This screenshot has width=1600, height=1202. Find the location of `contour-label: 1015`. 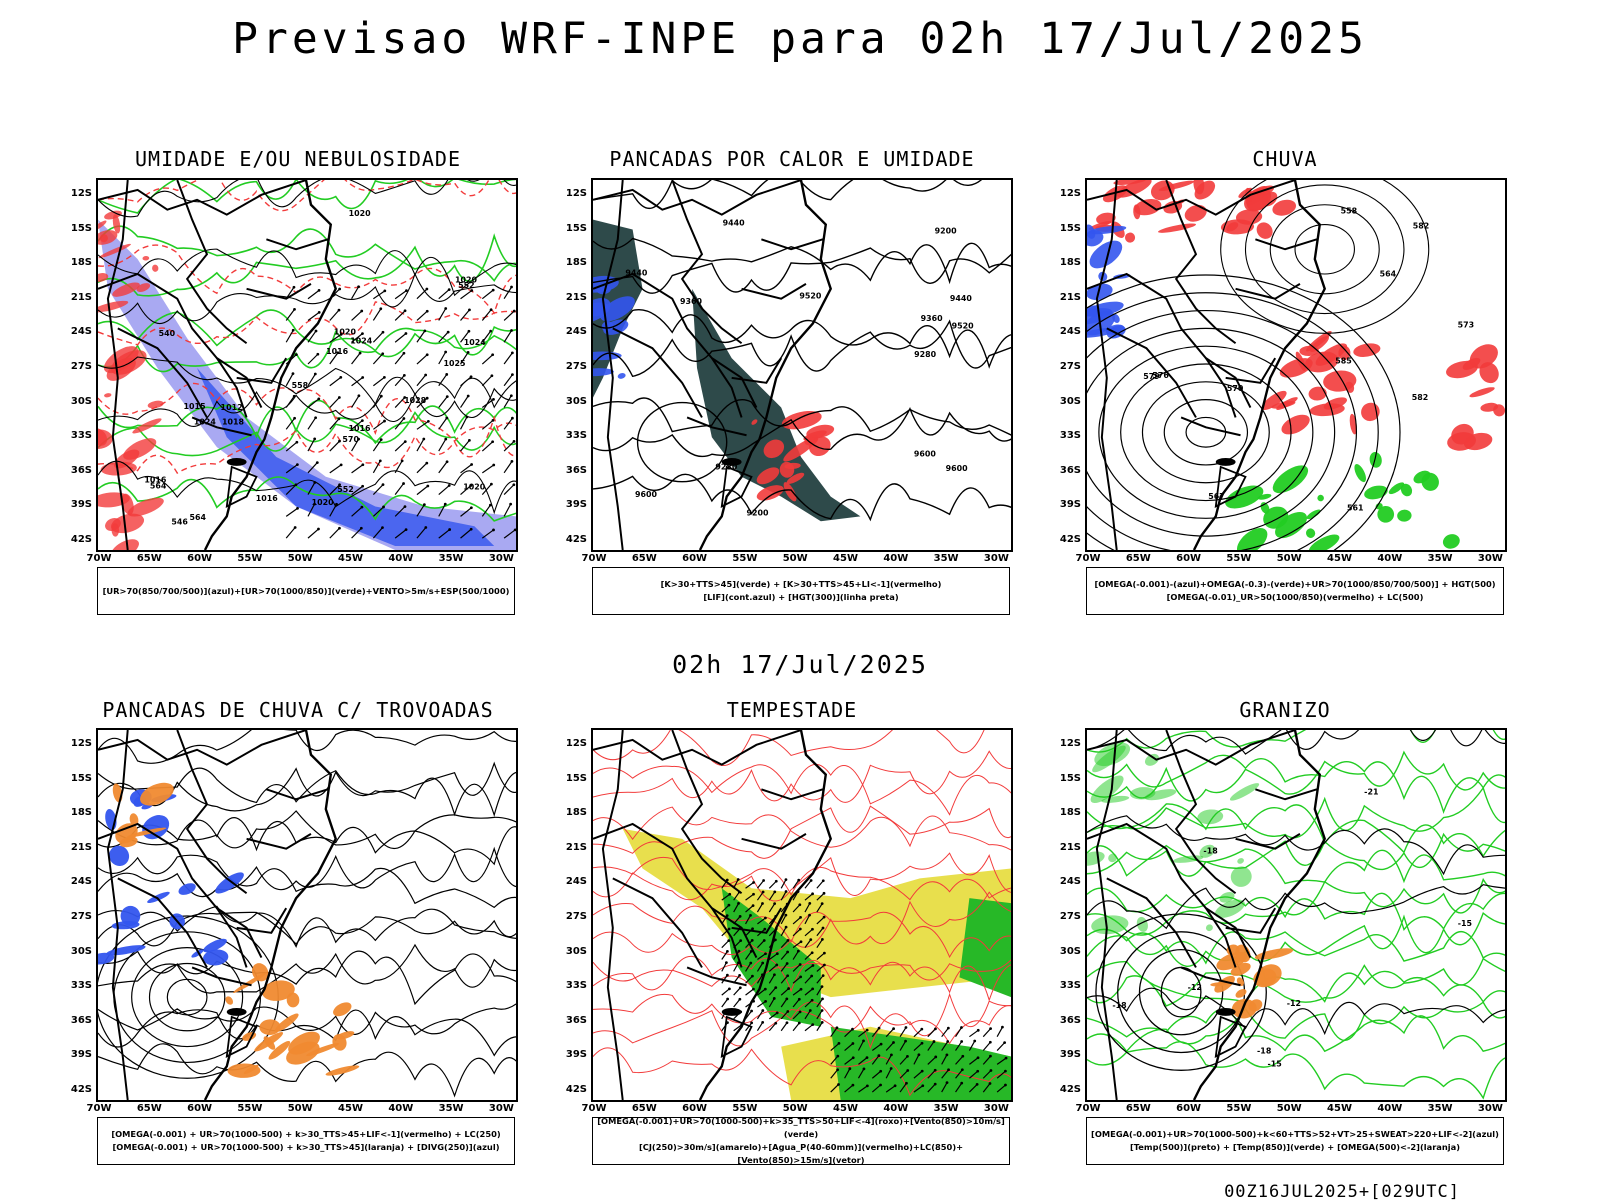

contour-label: 1015 is located at coordinates (195, 406).